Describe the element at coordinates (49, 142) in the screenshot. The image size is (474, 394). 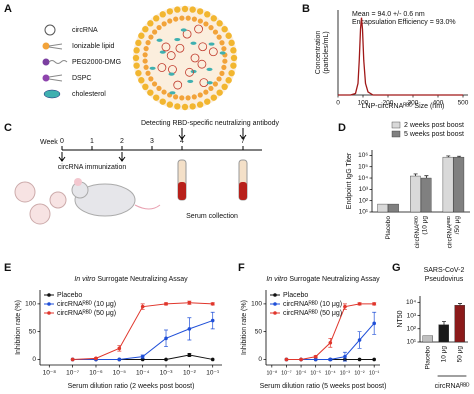
I see `week-label: Week` at that location.